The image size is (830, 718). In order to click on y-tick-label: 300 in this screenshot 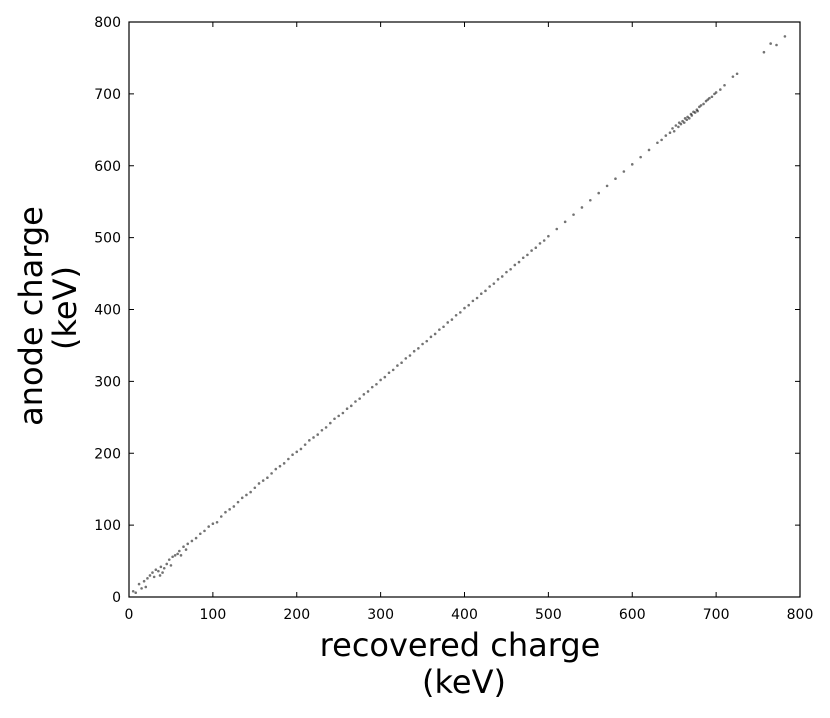, I will do `click(107, 382)`.